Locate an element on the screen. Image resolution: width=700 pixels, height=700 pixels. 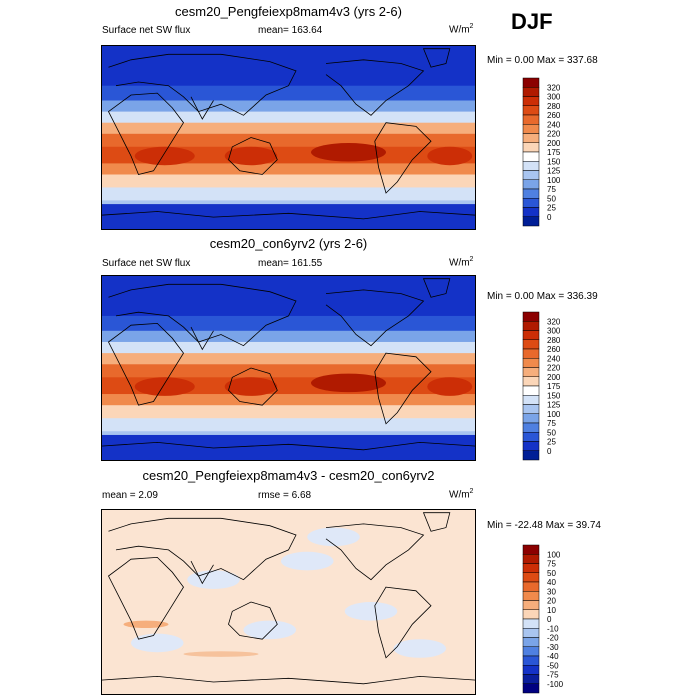
colorbar-tick-label: -75 is located at coordinates (553, 675).